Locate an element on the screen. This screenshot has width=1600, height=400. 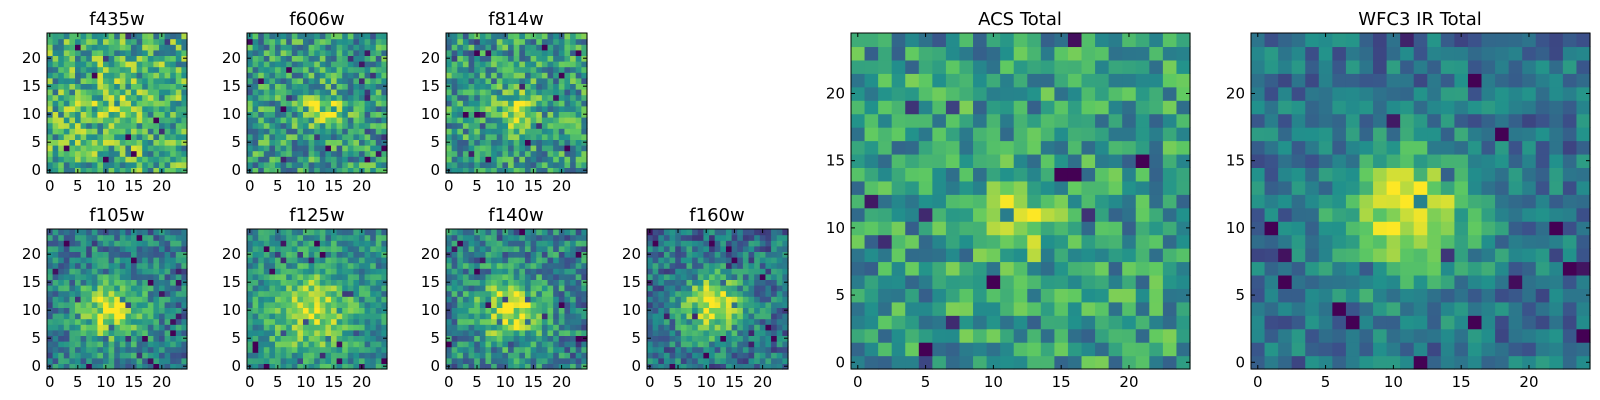
panel-title: f160w is located at coordinates (716, 215).